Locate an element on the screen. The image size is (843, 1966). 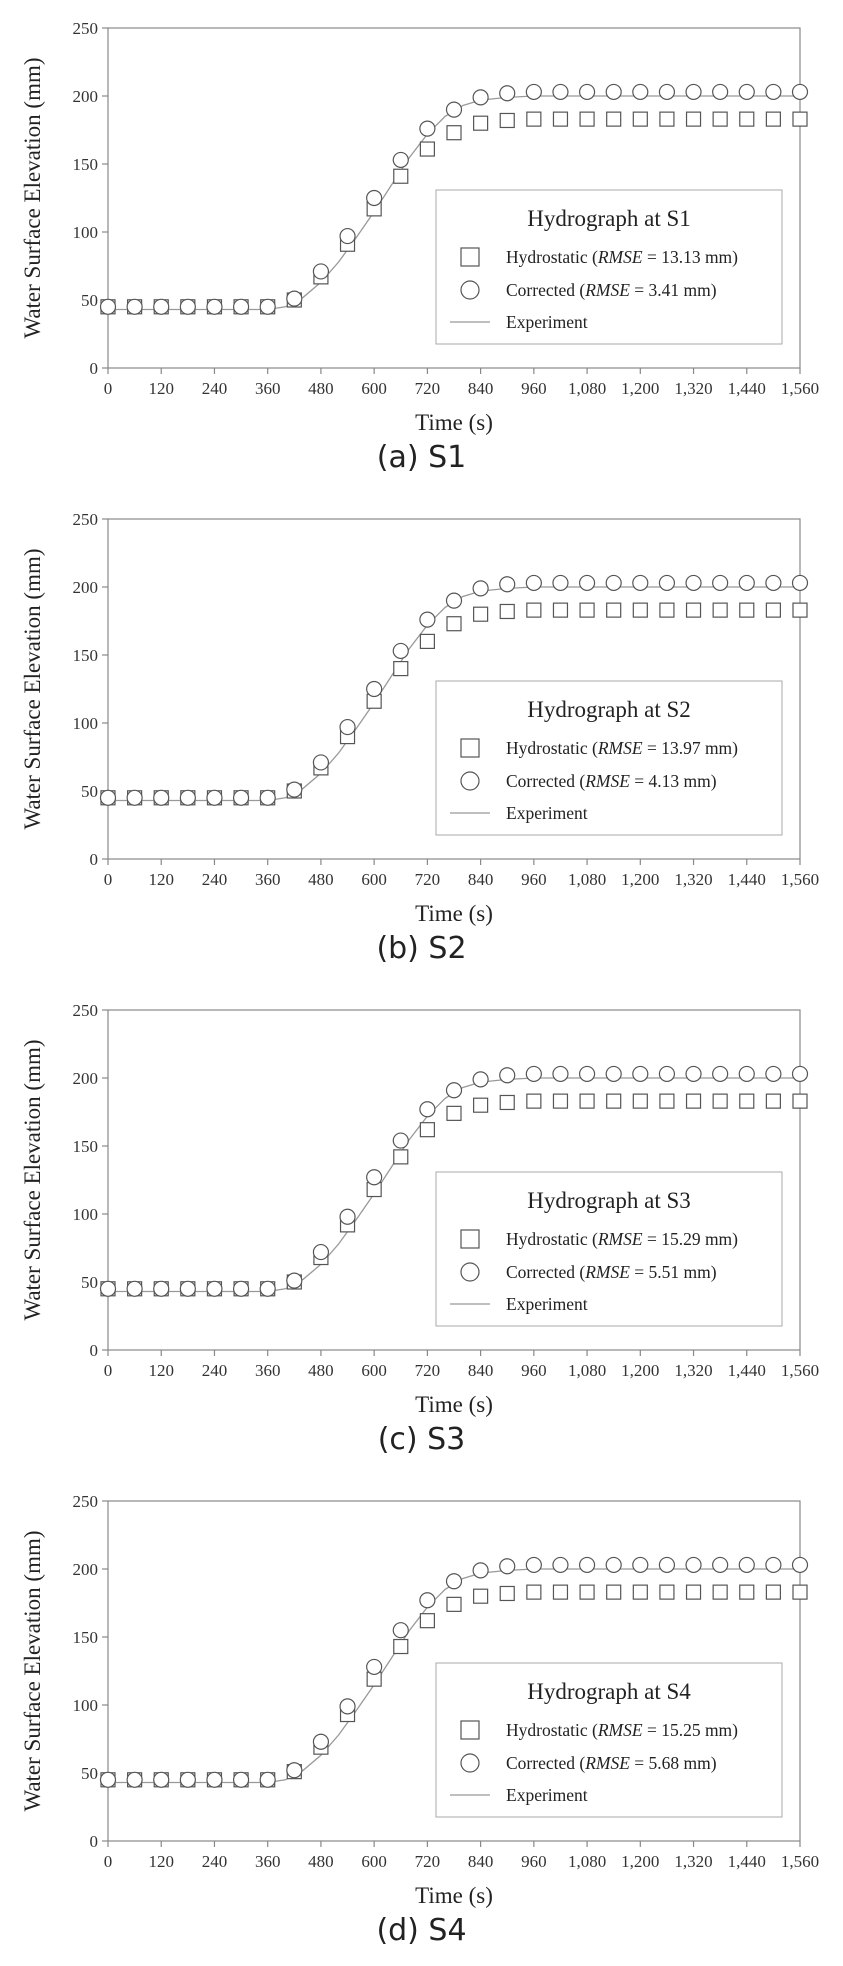
legend-entry-corrected: Corrected (RMSE = 3.41 mm) is located at coordinates (611, 290).